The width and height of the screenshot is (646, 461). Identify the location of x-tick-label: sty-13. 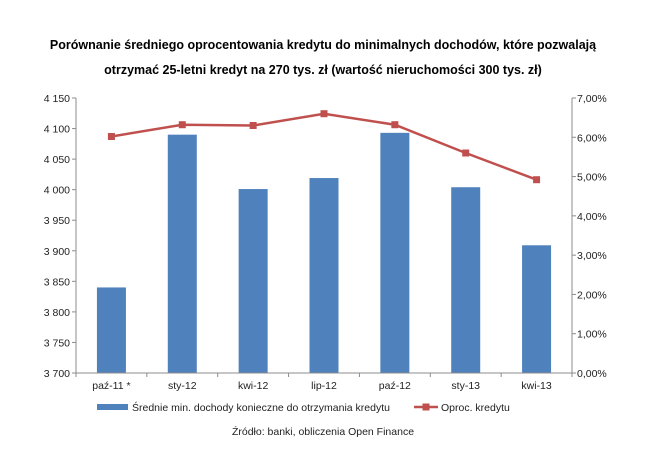
(465, 386).